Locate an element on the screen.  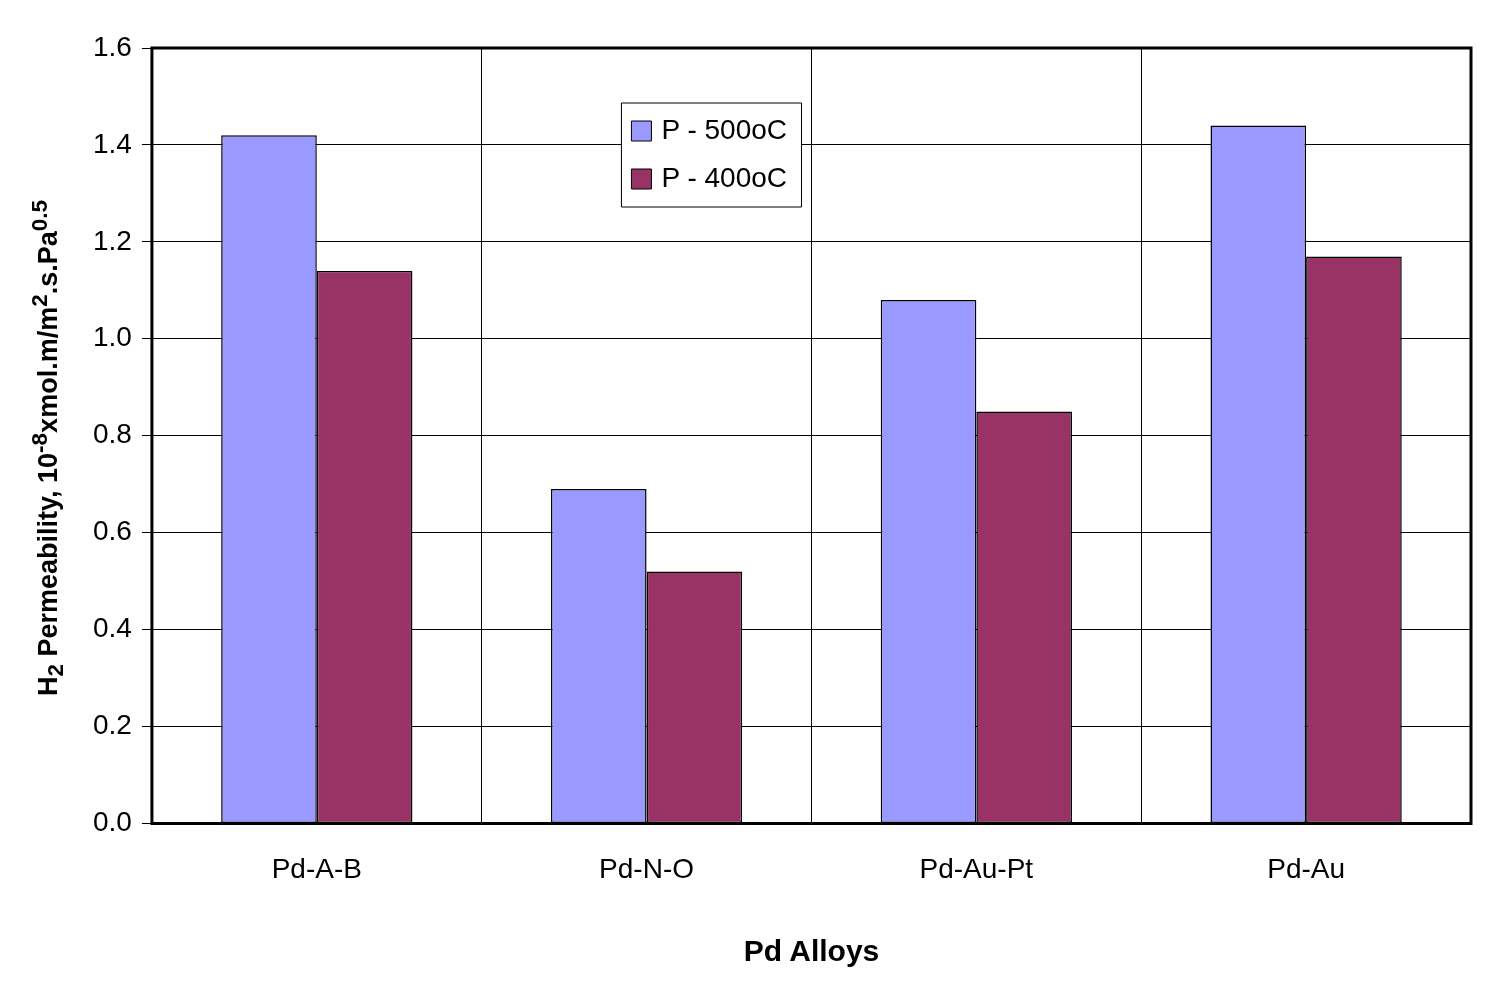
y-tick-label: 0.0 is located at coordinates (112, 822).